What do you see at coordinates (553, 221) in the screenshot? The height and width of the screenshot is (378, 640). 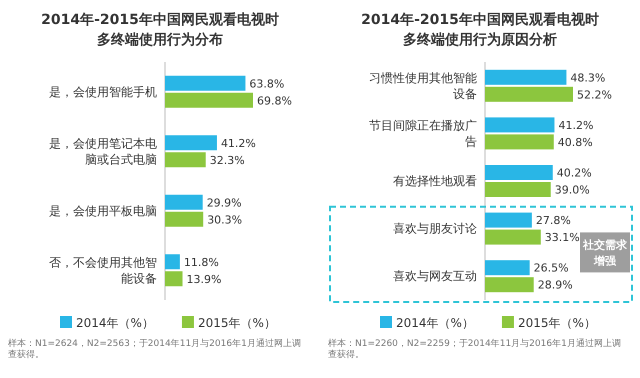 I see `data-label: 27.8%` at bounding box center [553, 221].